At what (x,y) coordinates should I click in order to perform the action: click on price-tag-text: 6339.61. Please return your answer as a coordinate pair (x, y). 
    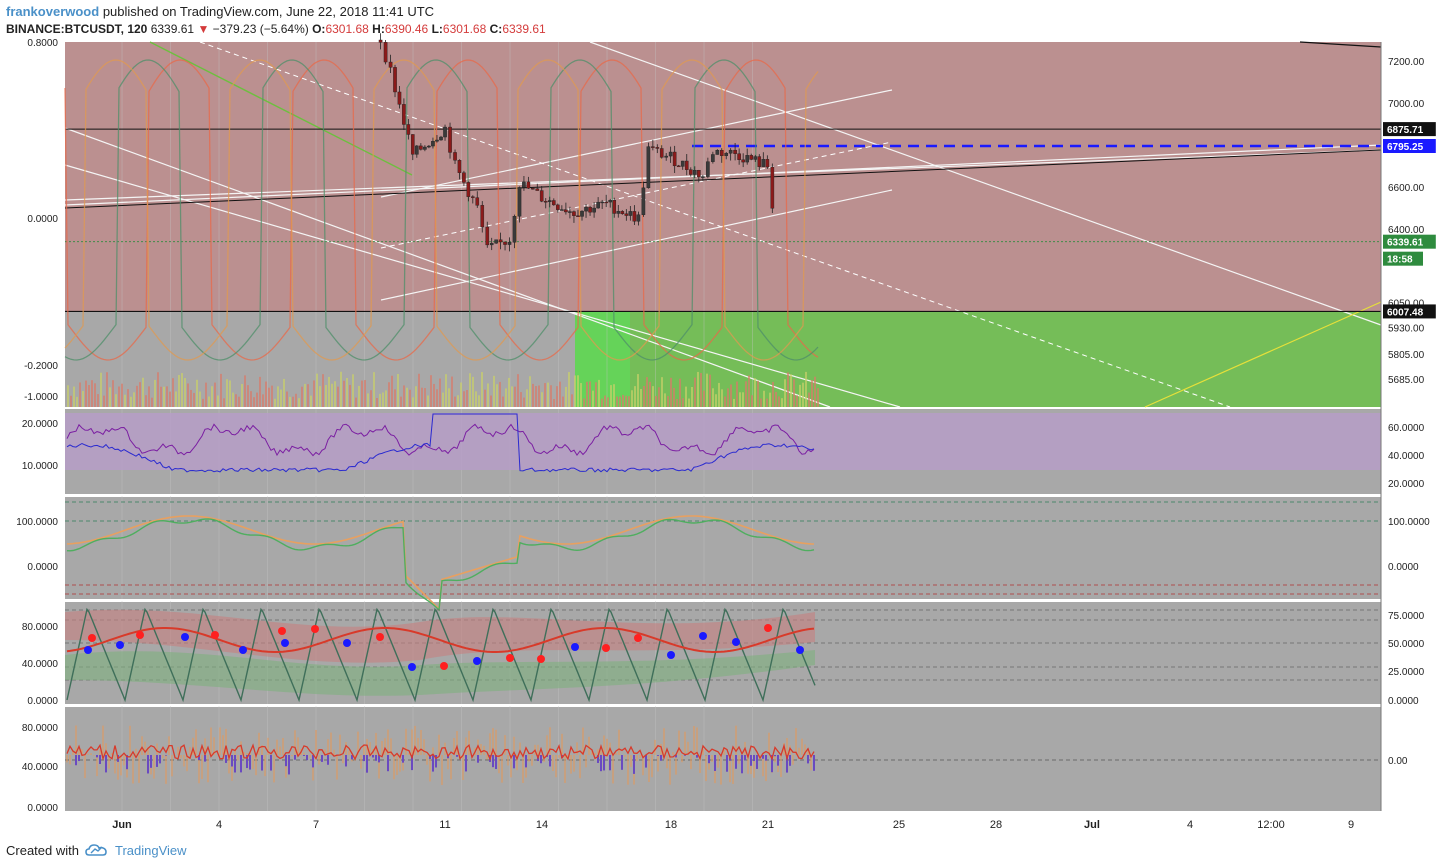
    Looking at the image, I should click on (1405, 243).